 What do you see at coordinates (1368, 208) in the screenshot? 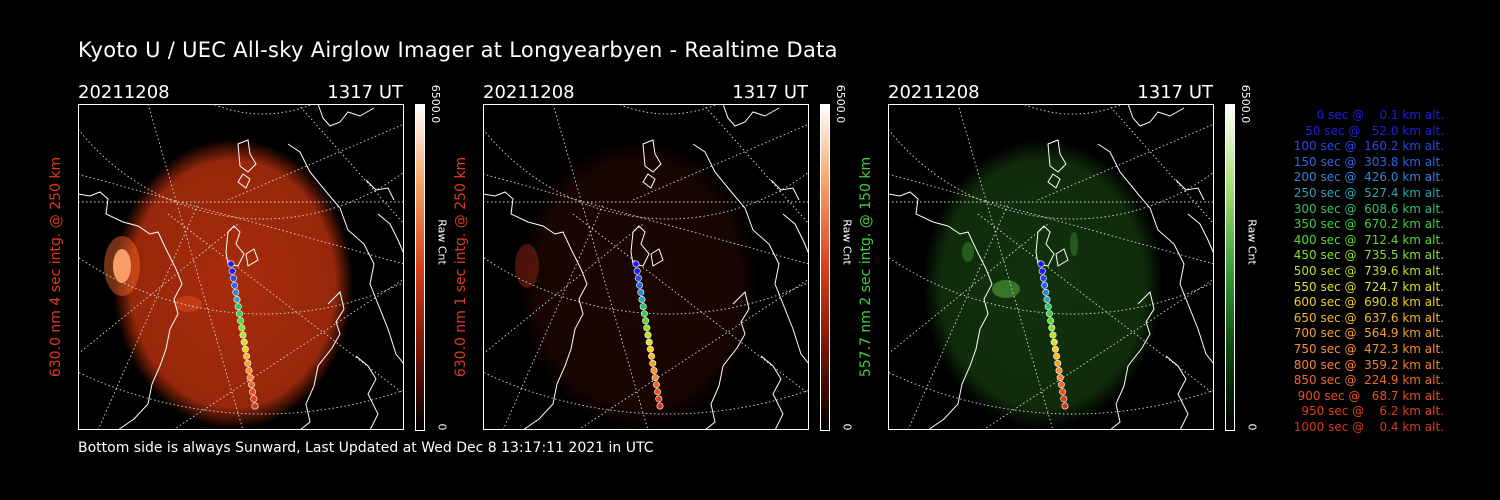
I see `legend-entry: 300 sec @ 608.6 km alt.` at bounding box center [1368, 208].